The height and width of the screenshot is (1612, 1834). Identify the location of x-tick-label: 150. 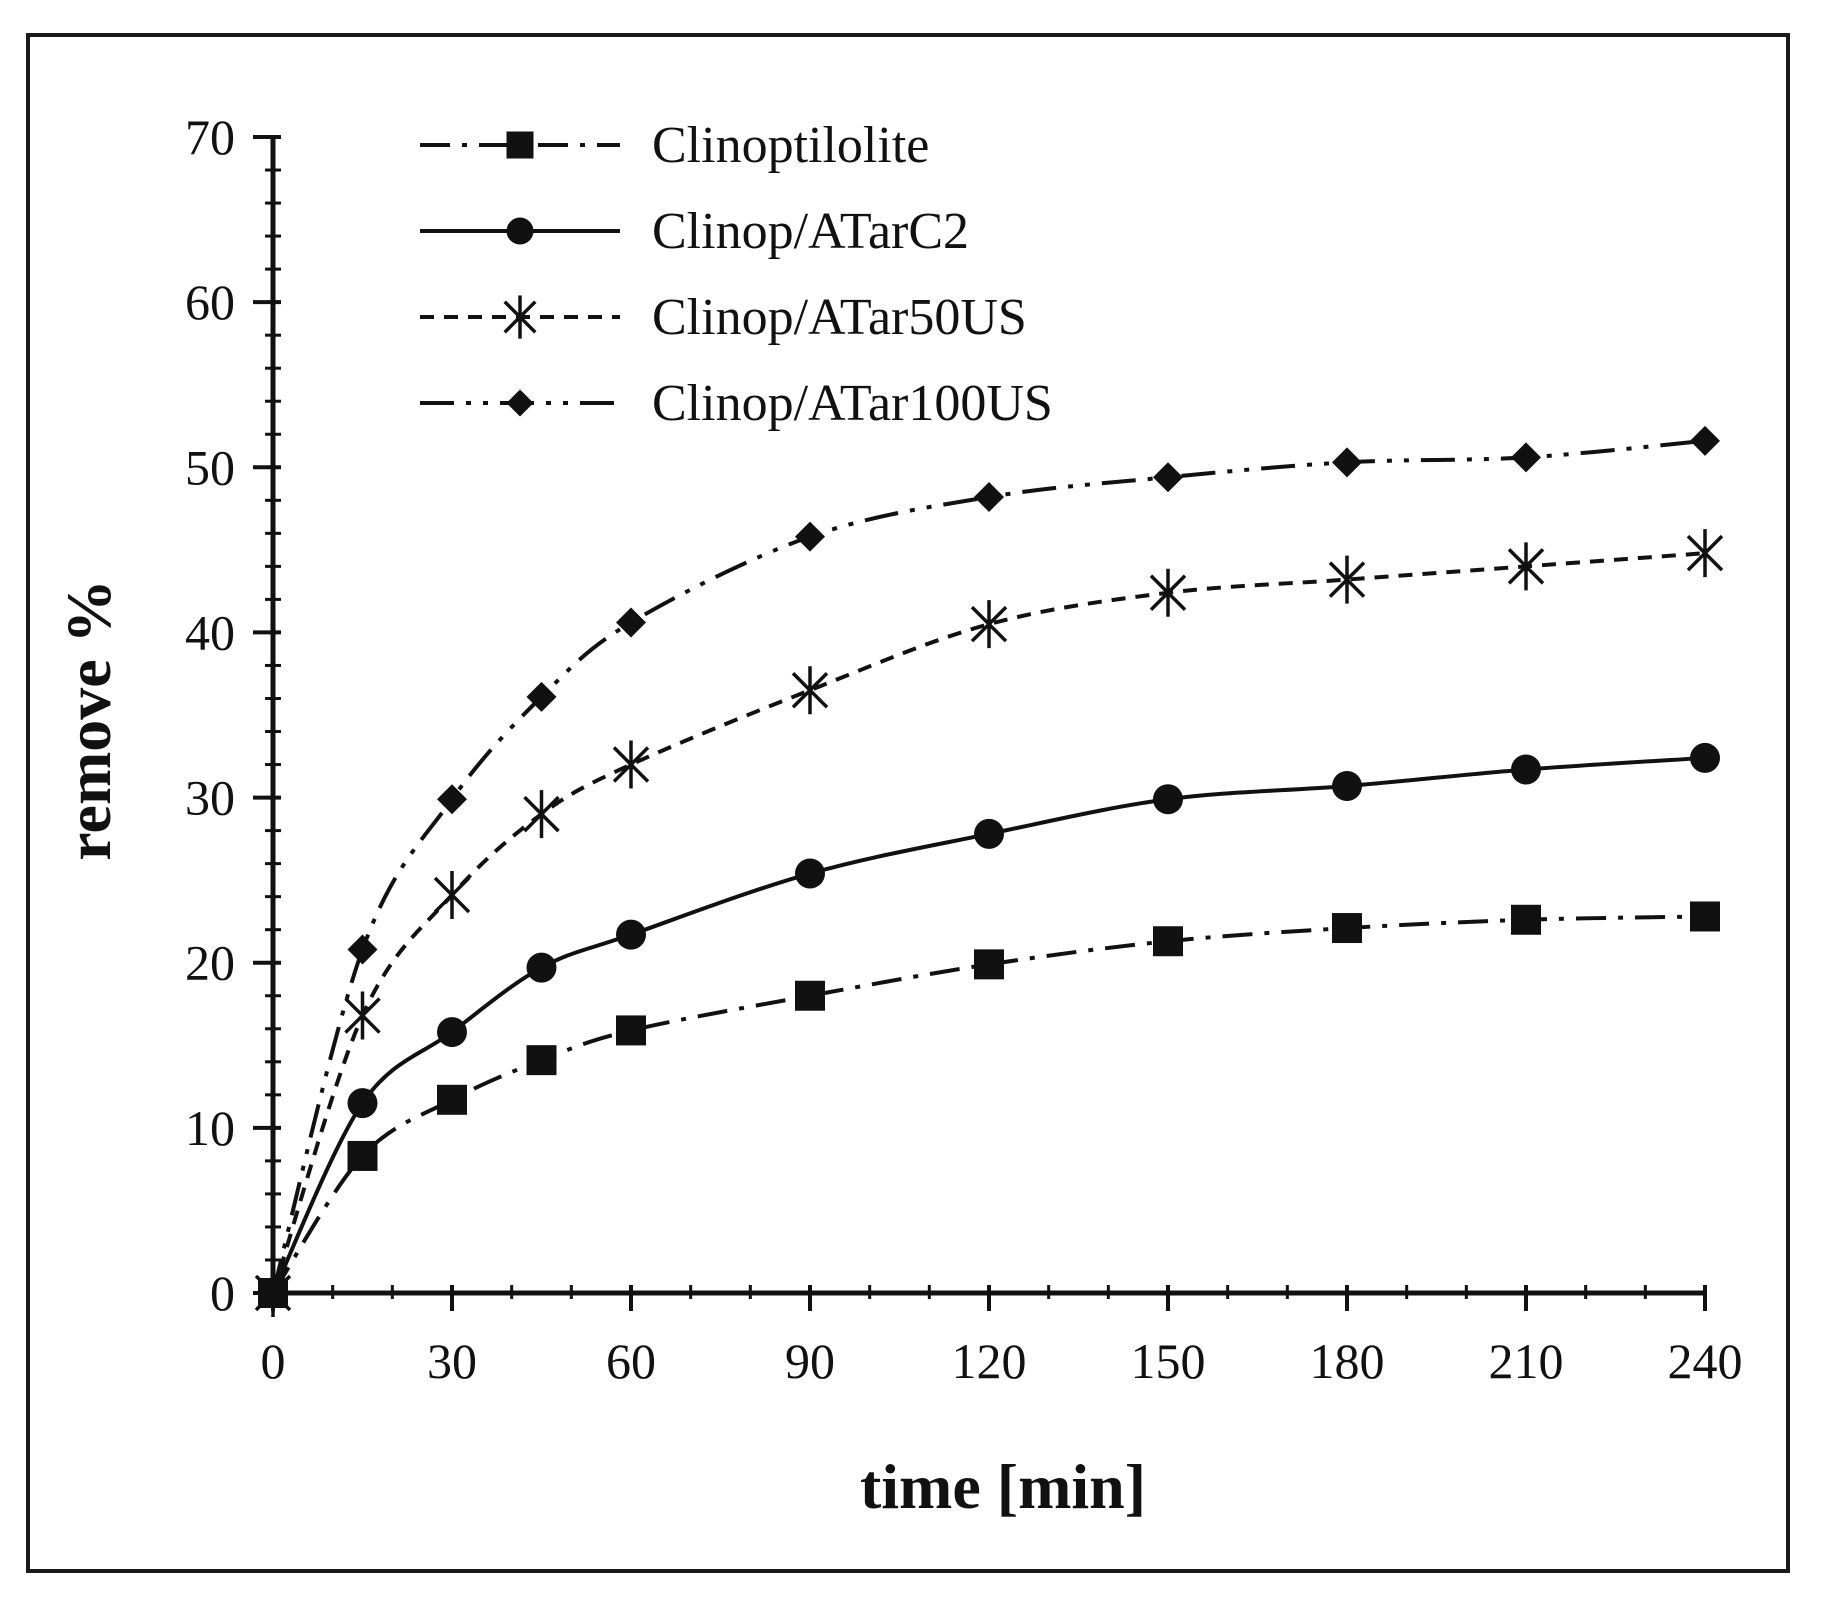
(1168, 1361).